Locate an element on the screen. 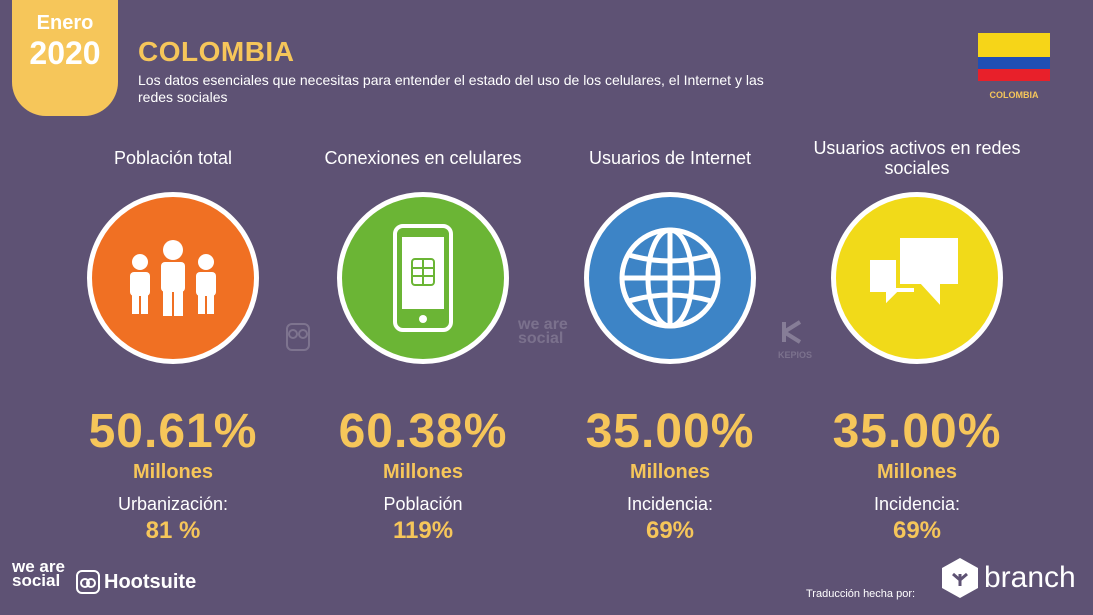 The image size is (1093, 615). stat-label: Población total is located at coordinates (173, 158).